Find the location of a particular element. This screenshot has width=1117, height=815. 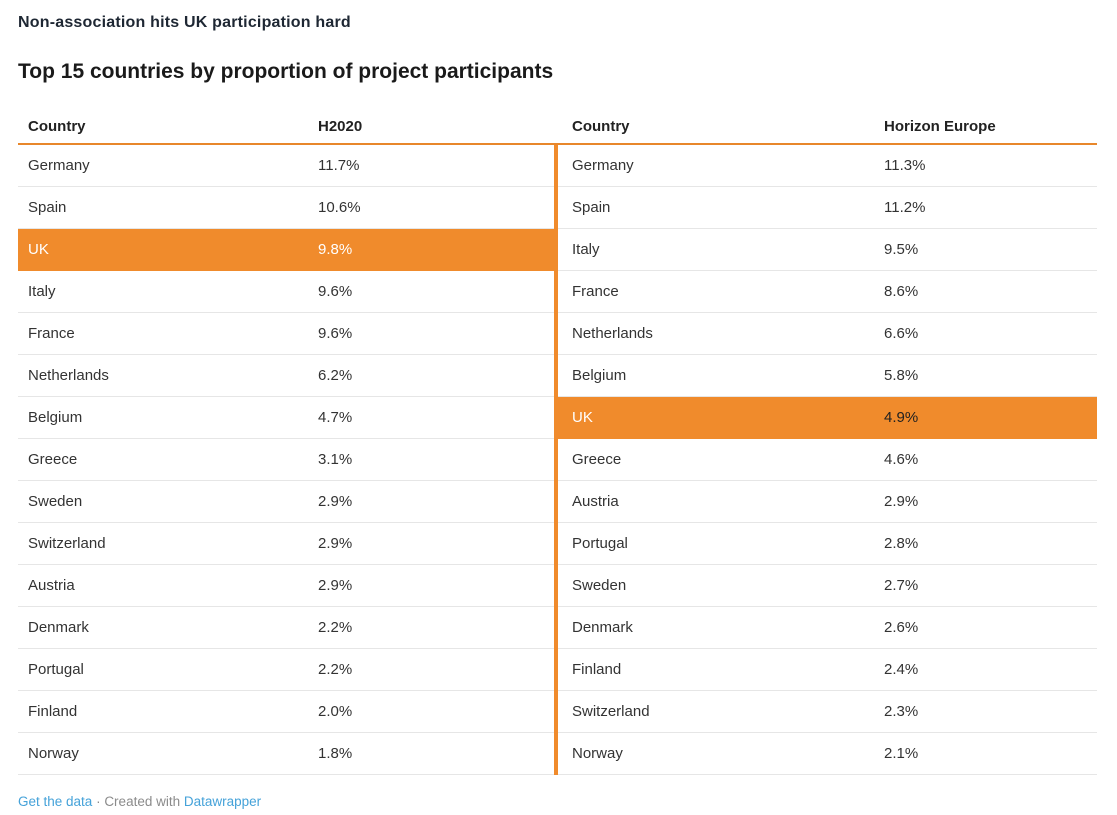

value-cell: 2.0% is located at coordinates (335, 712).